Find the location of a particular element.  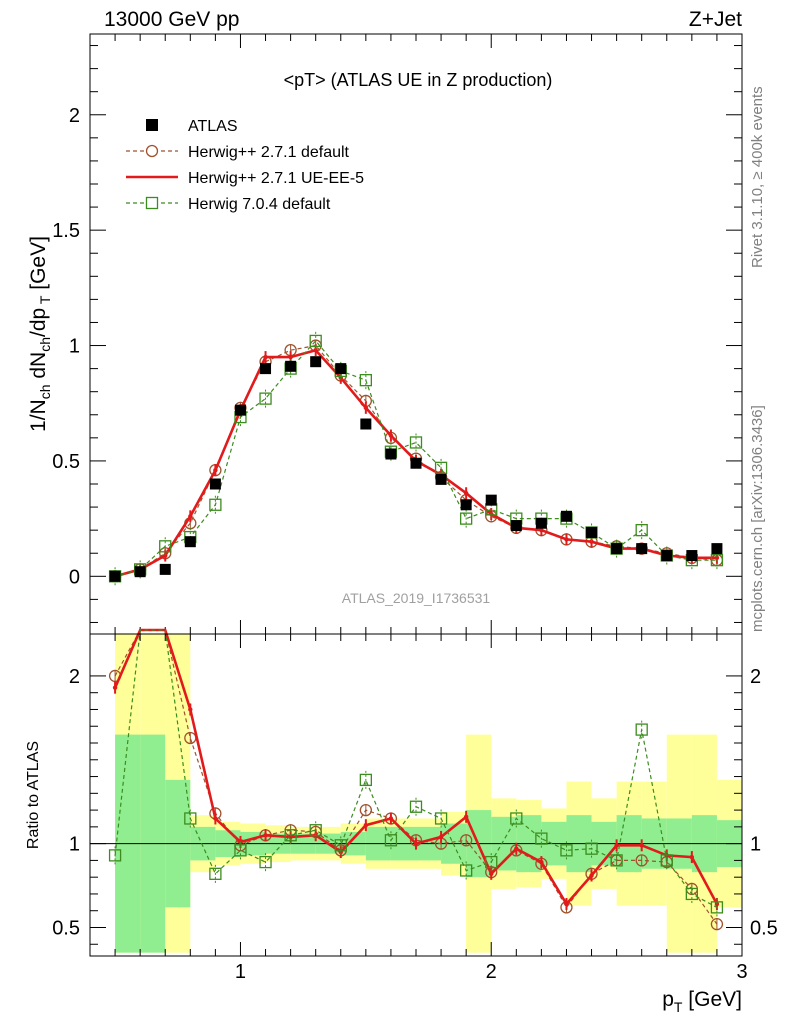

legend-label: Herwig 7.0.4 default is located at coordinates (259, 204).